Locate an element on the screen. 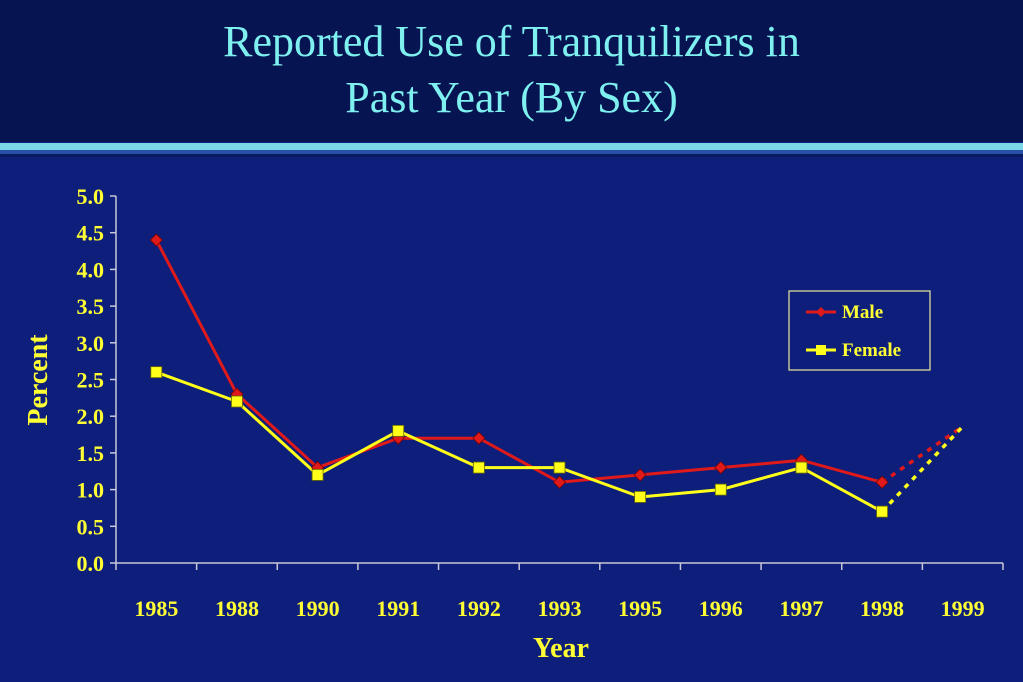  x-tick-label: 1990 is located at coordinates (318, 608).